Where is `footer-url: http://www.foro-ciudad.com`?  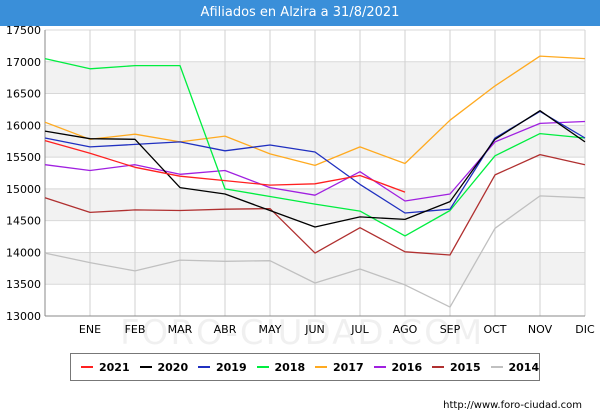
footer-url: http://www.foro-ciudad.com is located at coordinates (512, 405).